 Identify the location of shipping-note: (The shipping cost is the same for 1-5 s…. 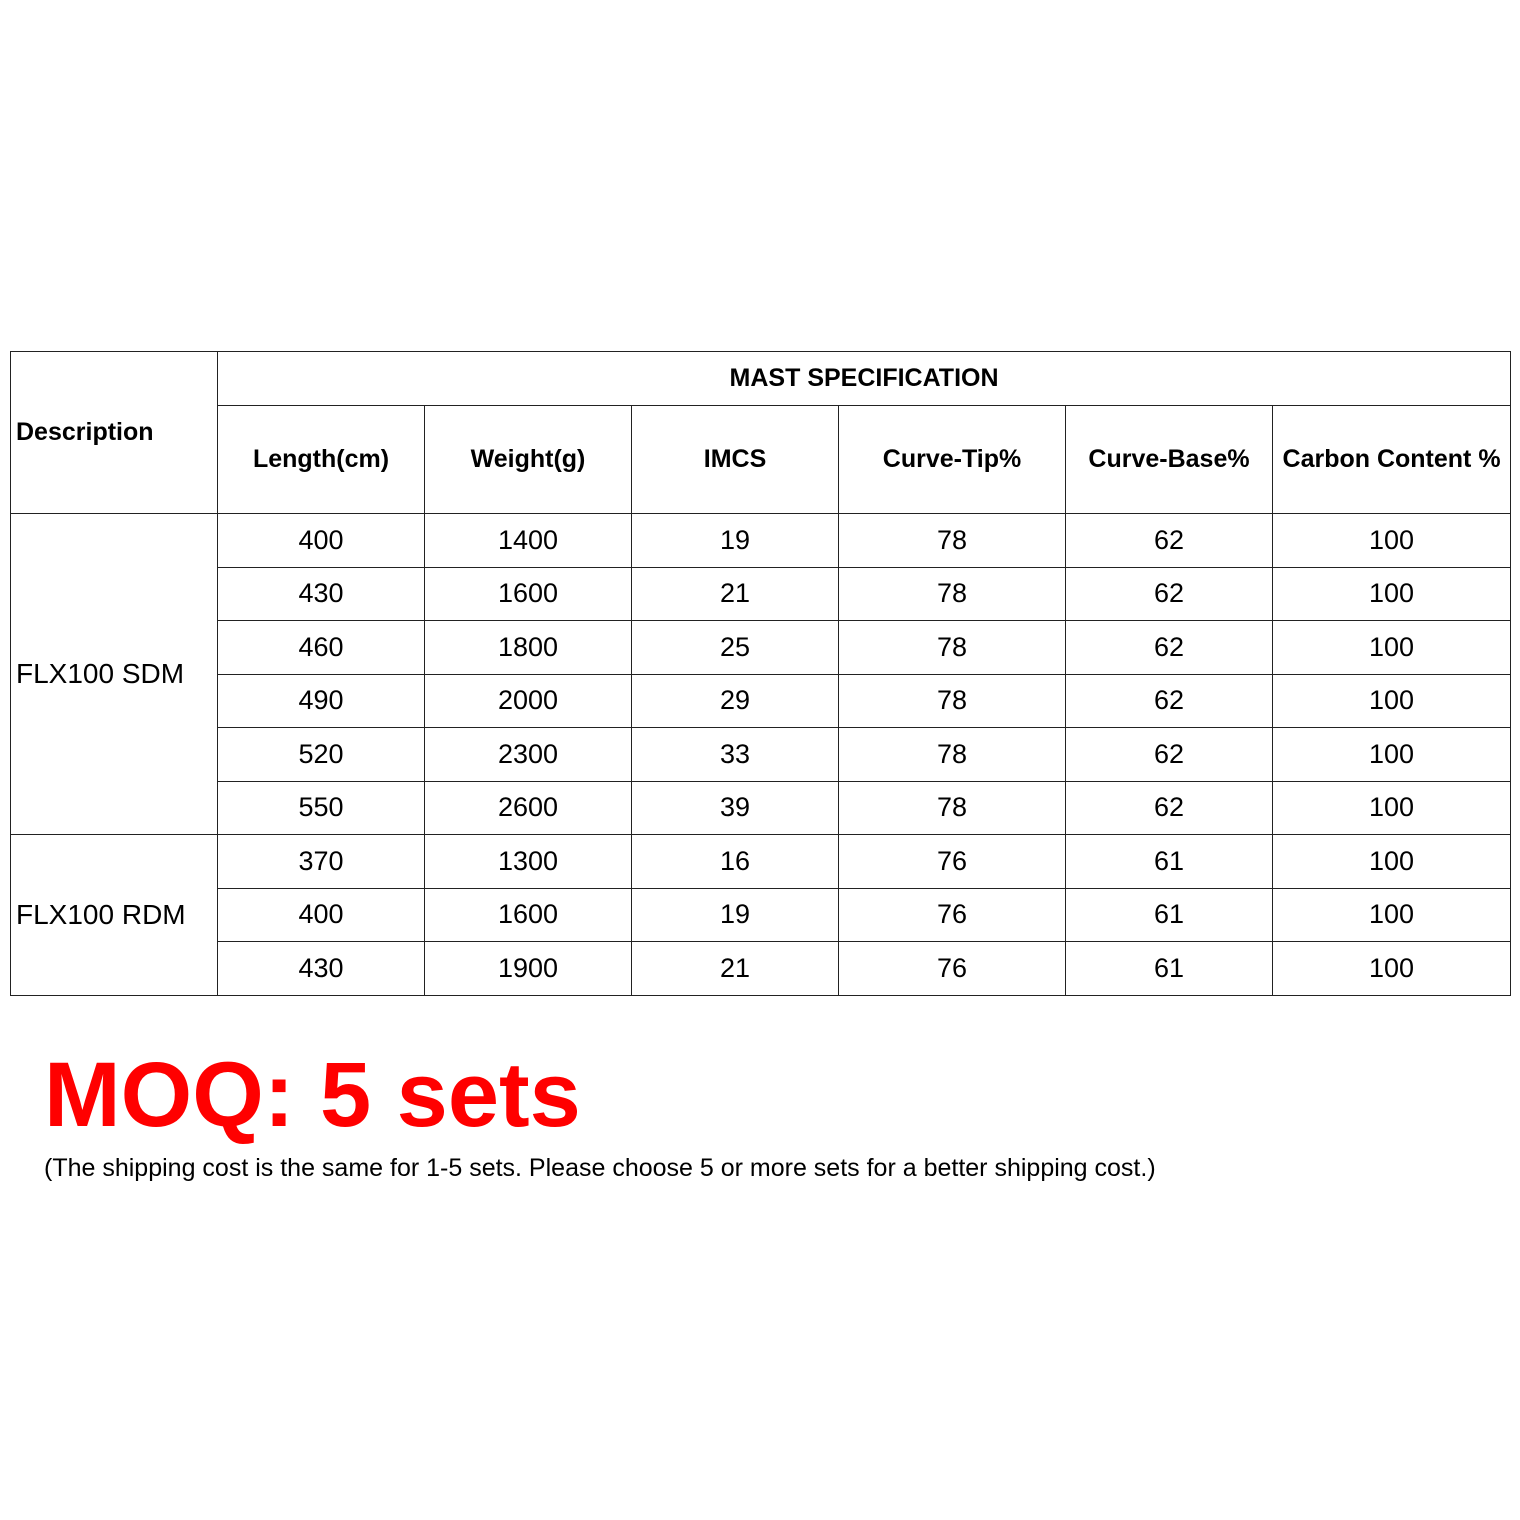
(600, 1168).